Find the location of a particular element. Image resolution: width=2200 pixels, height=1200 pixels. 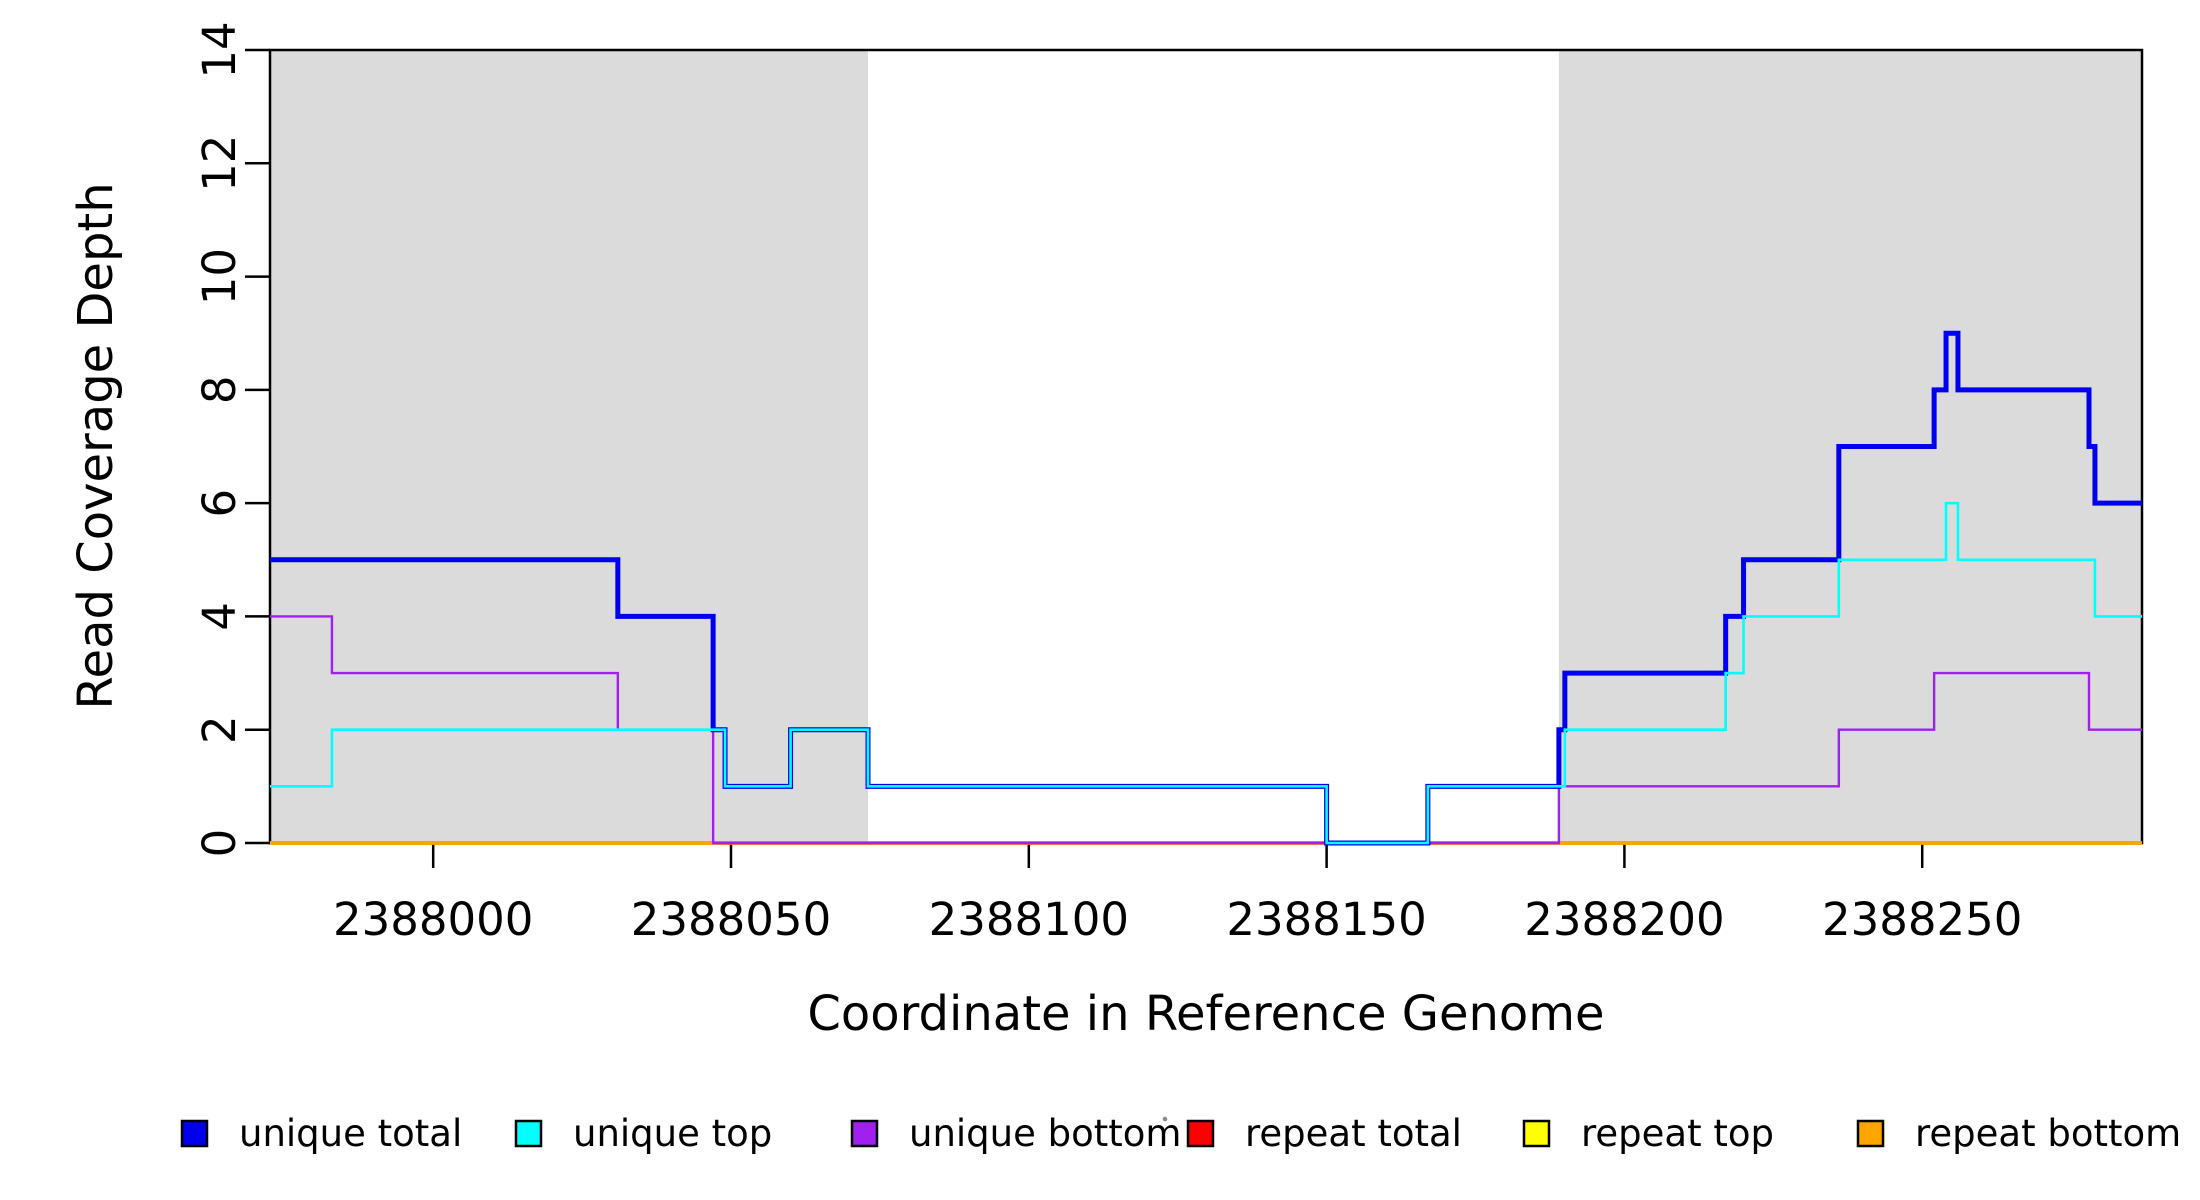

legend-label: unique bottom is located at coordinates (1045, 1133).